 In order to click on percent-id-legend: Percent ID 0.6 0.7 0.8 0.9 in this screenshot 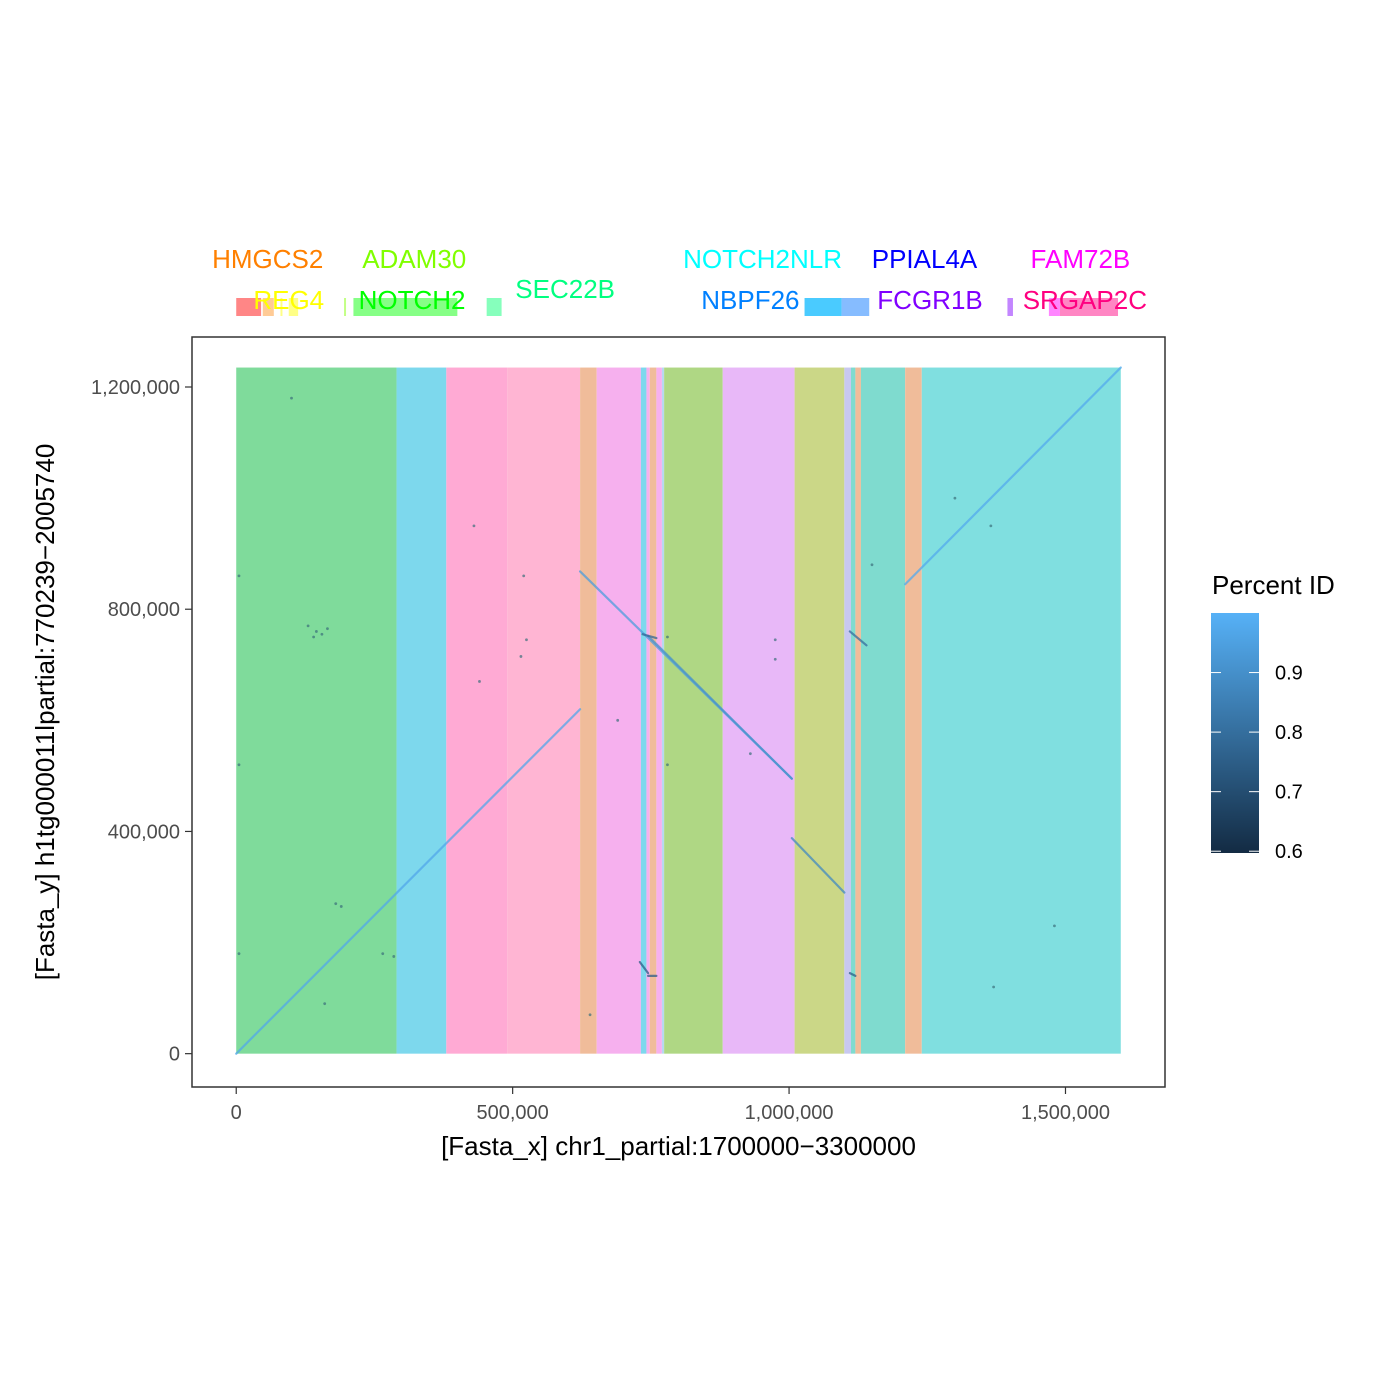, I will do `click(1273, 716)`.